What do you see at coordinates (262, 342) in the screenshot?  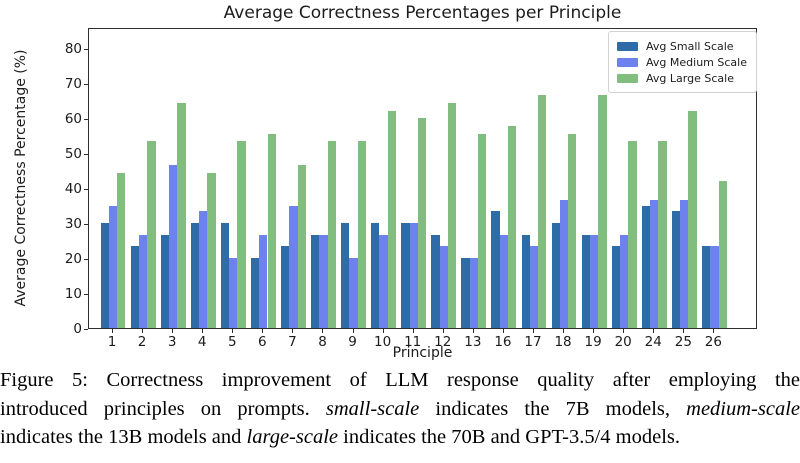 I see `x-tick-label: 6` at bounding box center [262, 342].